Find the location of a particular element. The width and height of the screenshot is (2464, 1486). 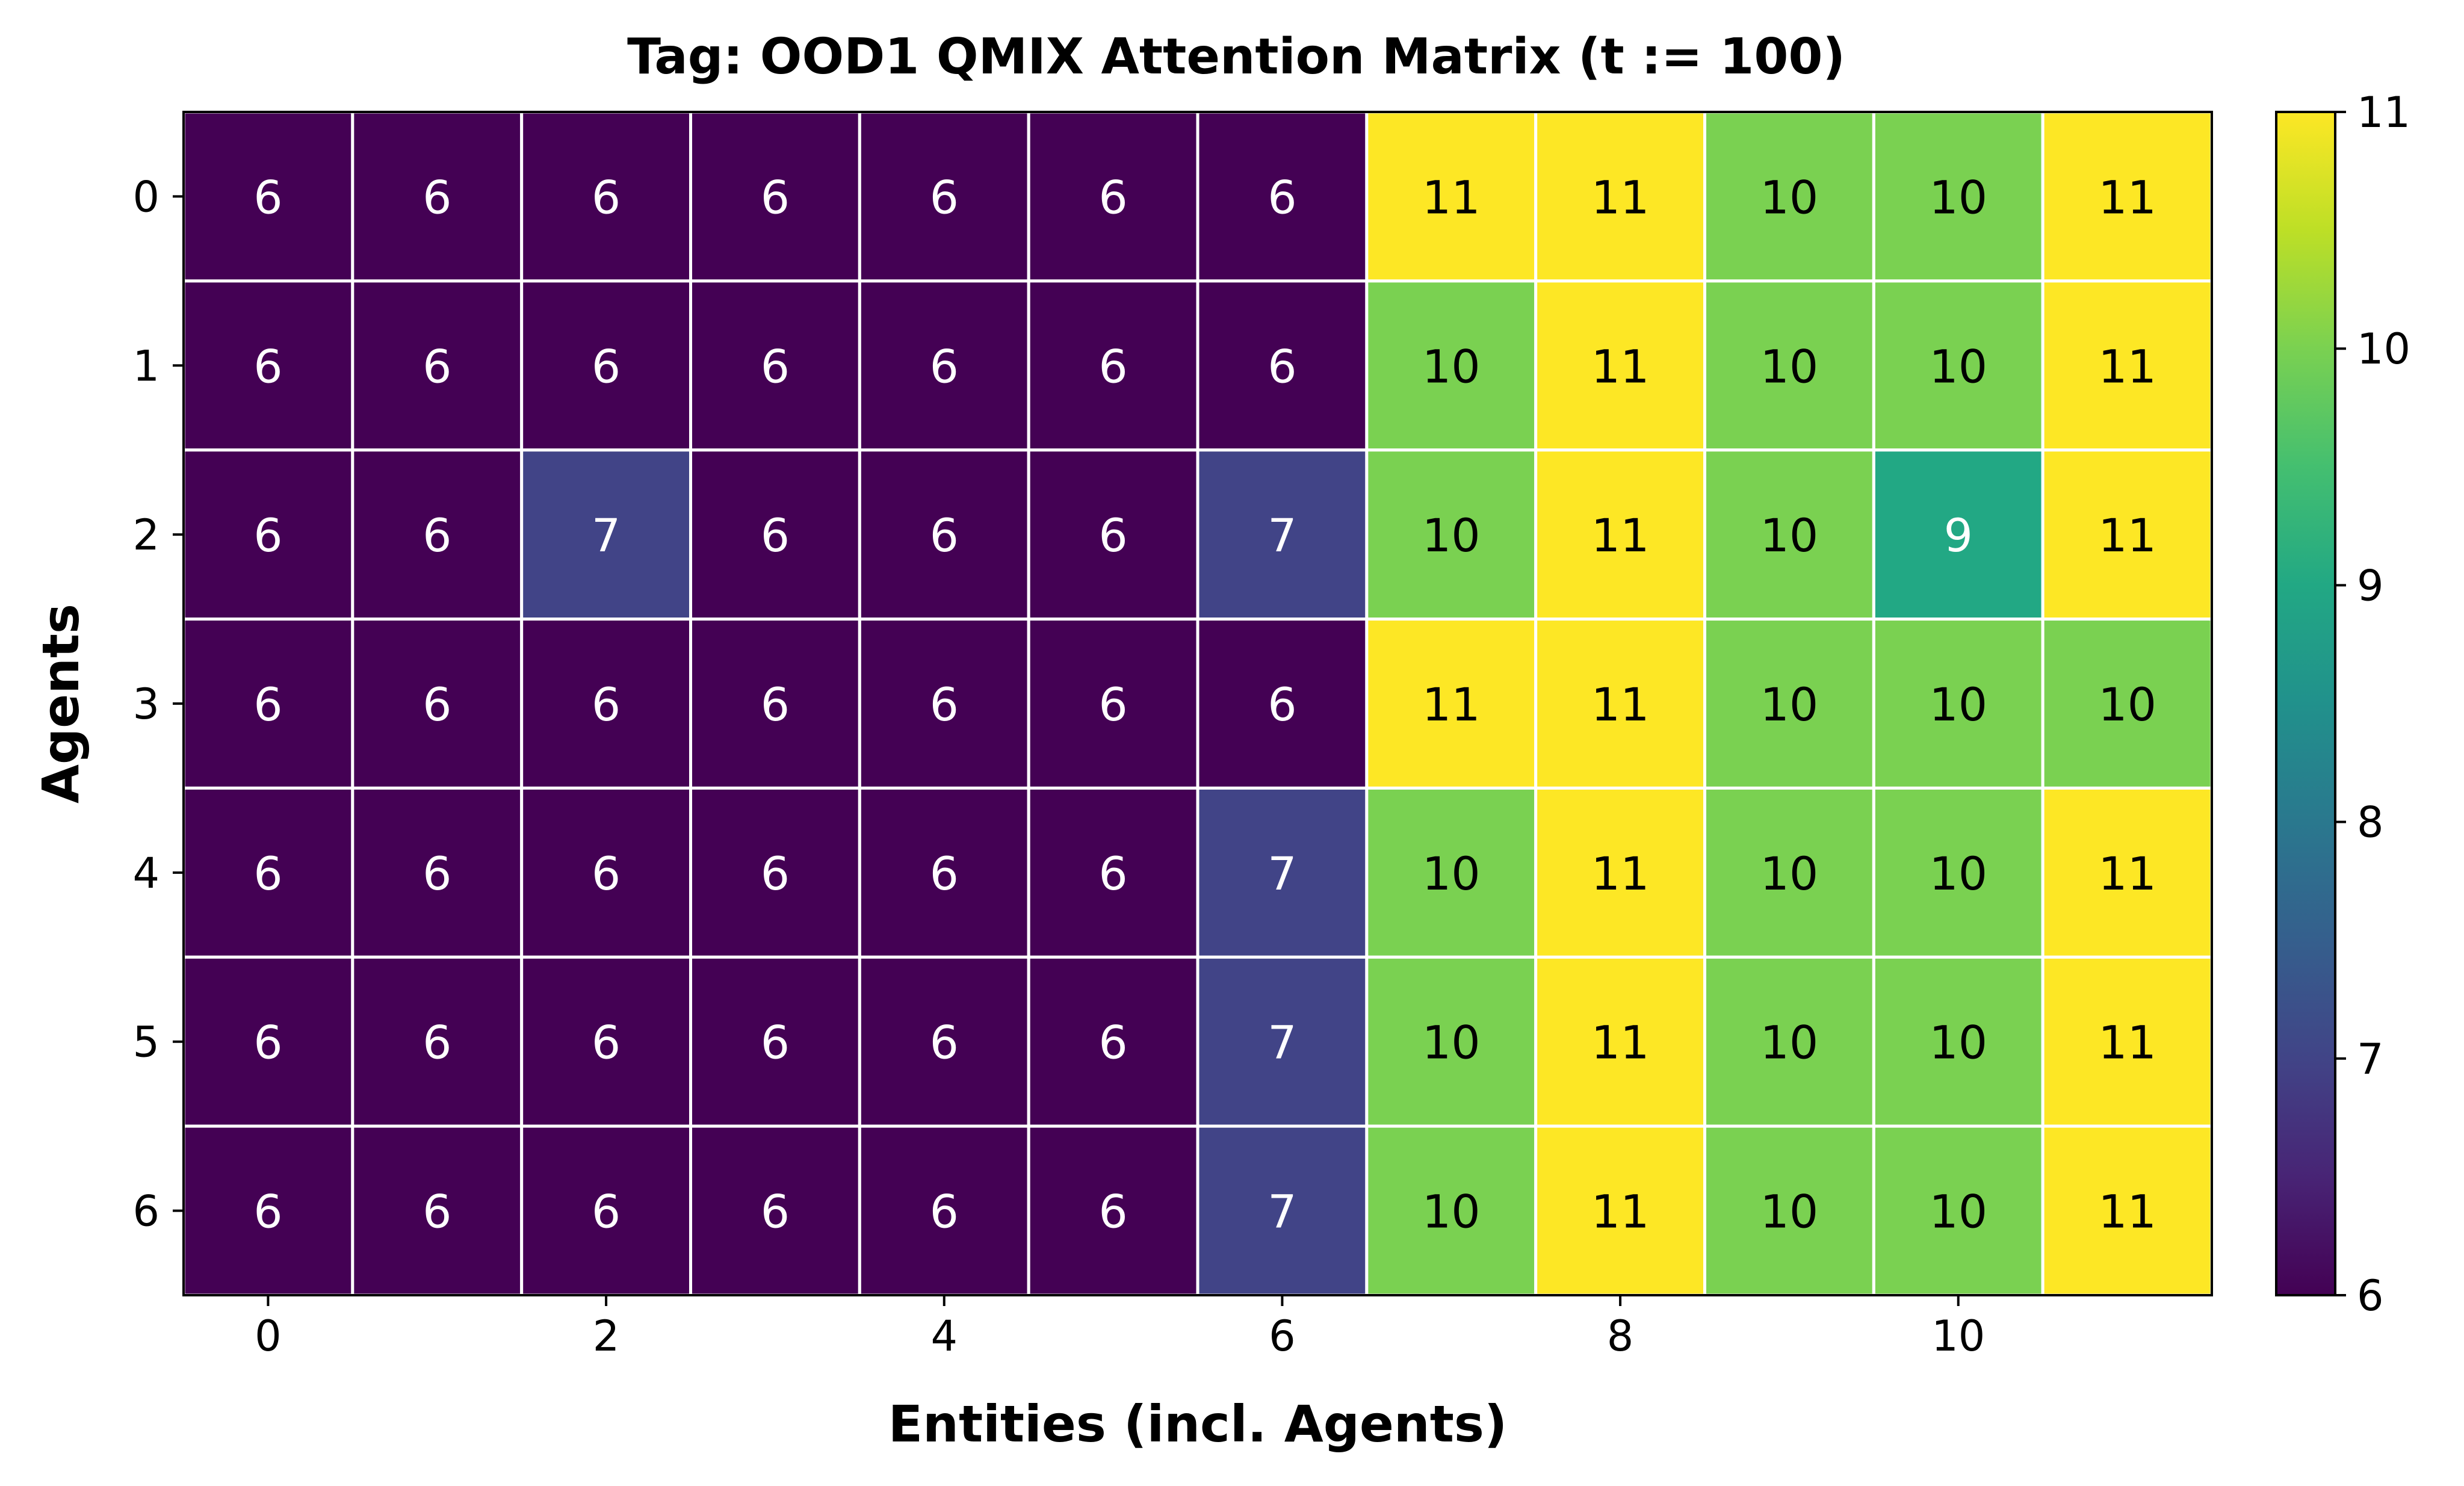

y-axis-ticks: 0 1 2 3 4 5 6 is located at coordinates (158, 704).